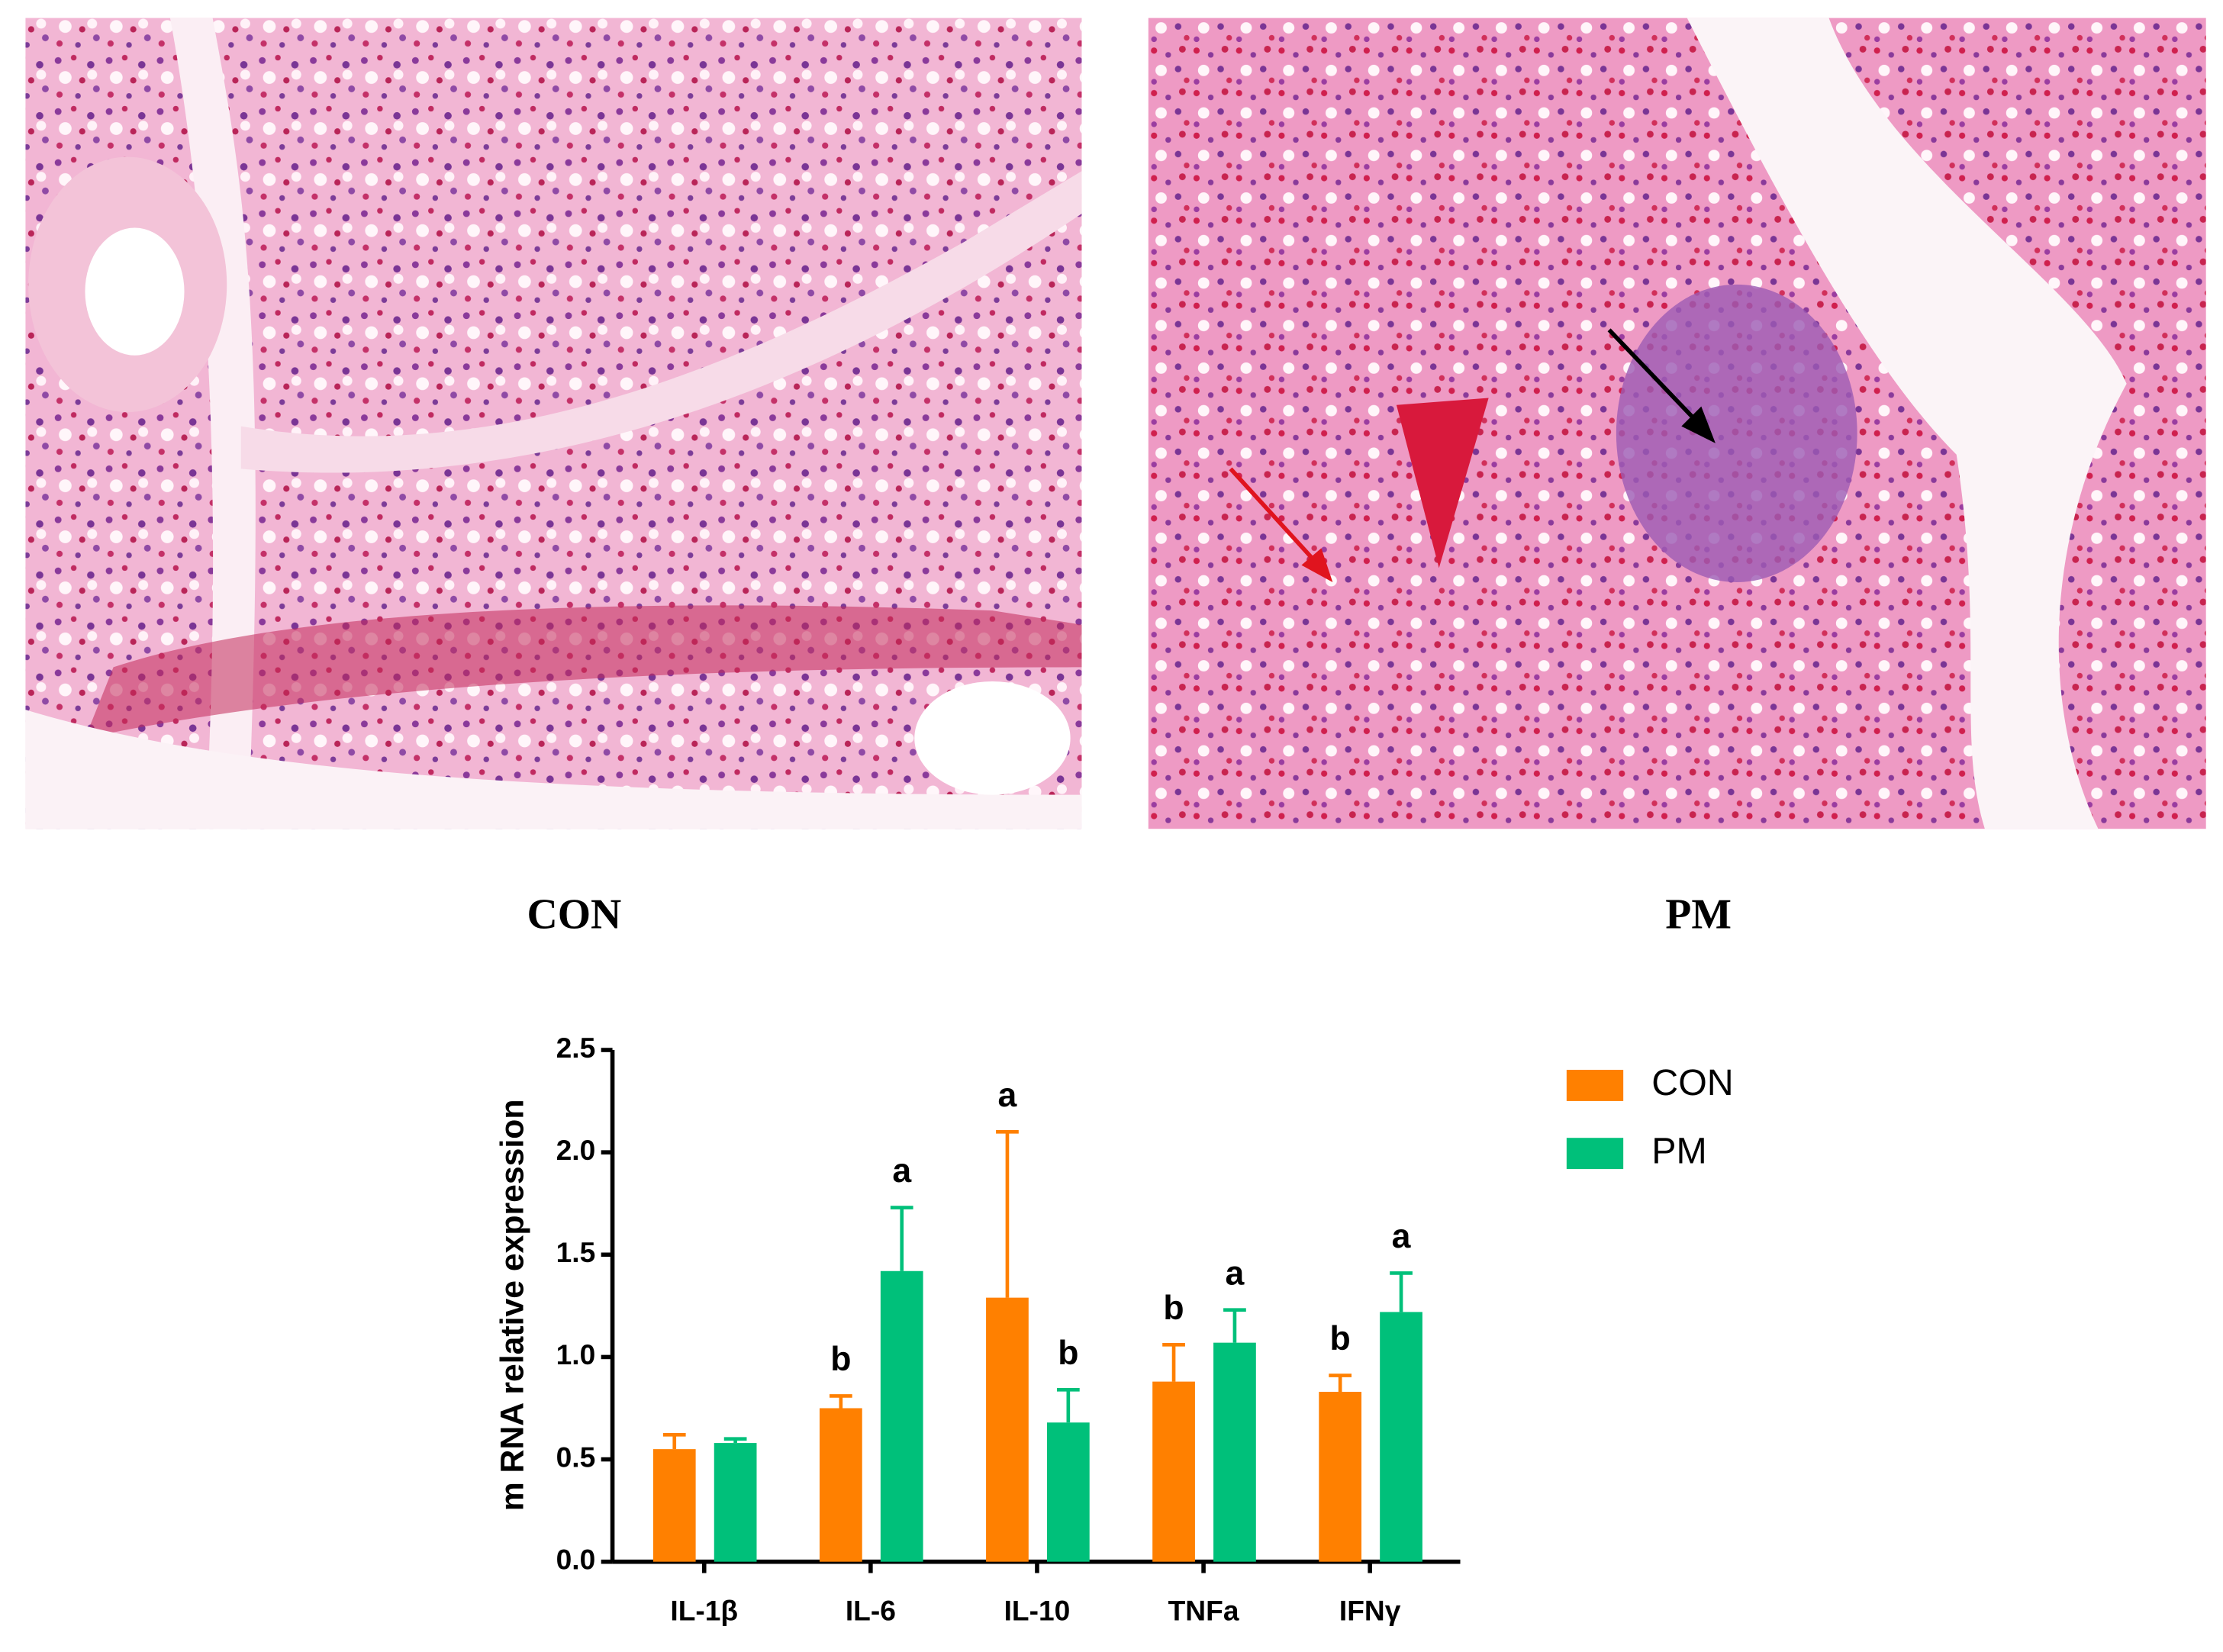 The image size is (2223, 1652). I want to click on x-tick-label: IL-10, so click(1037, 1610).